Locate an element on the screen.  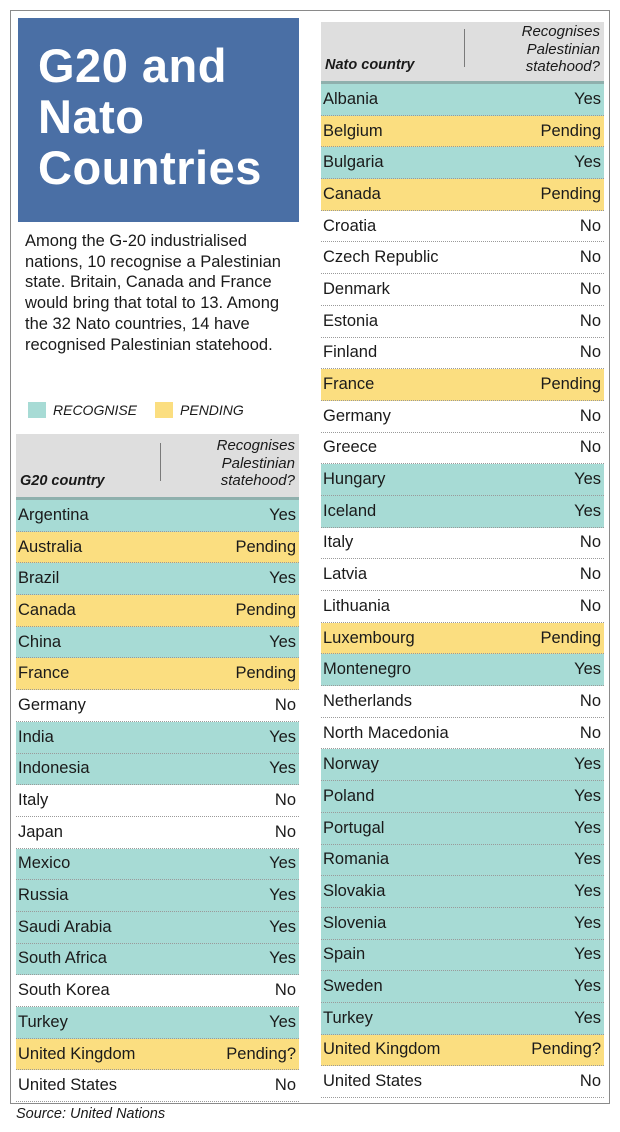
table-row: Spain Yes is located at coordinates (462, 955).